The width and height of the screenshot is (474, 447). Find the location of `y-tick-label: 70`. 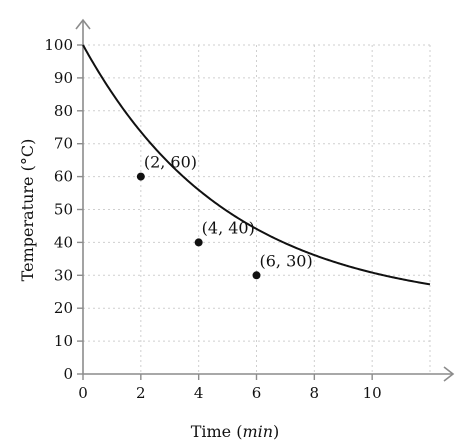

y-tick-label: 70 is located at coordinates (63, 144).